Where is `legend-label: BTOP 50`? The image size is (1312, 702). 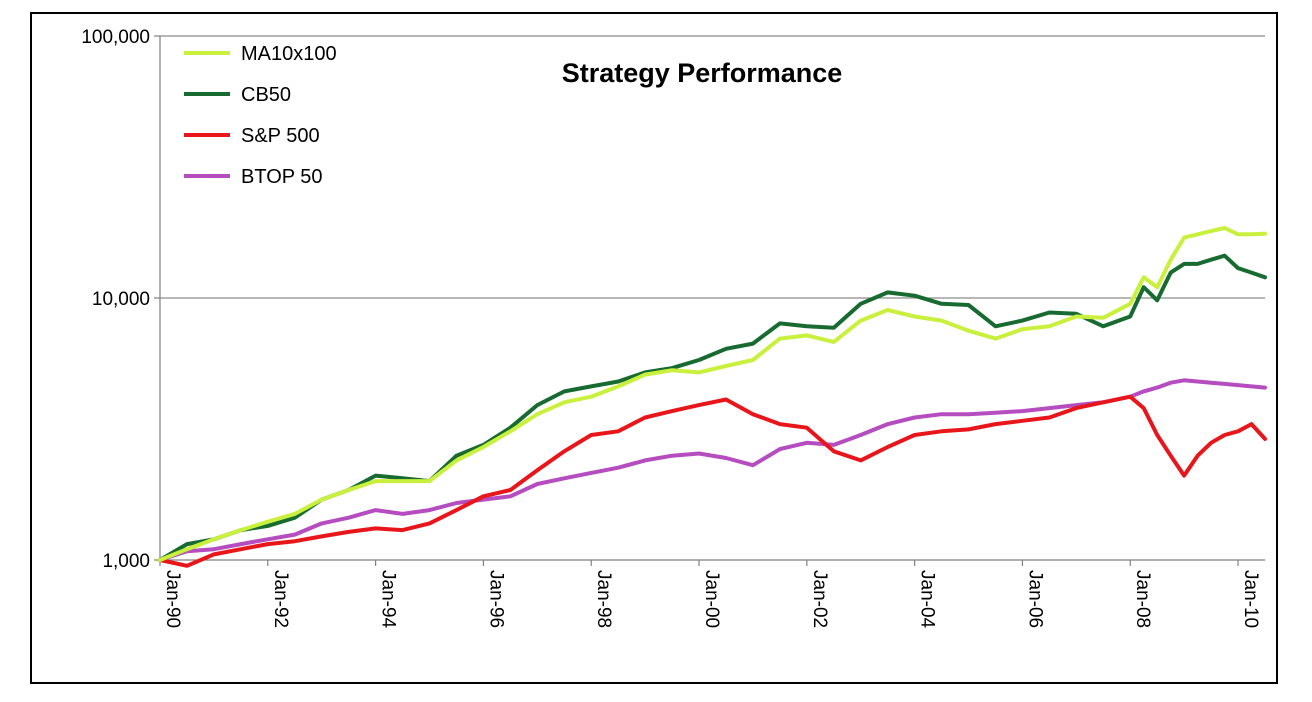
legend-label: BTOP 50 is located at coordinates (282, 177).